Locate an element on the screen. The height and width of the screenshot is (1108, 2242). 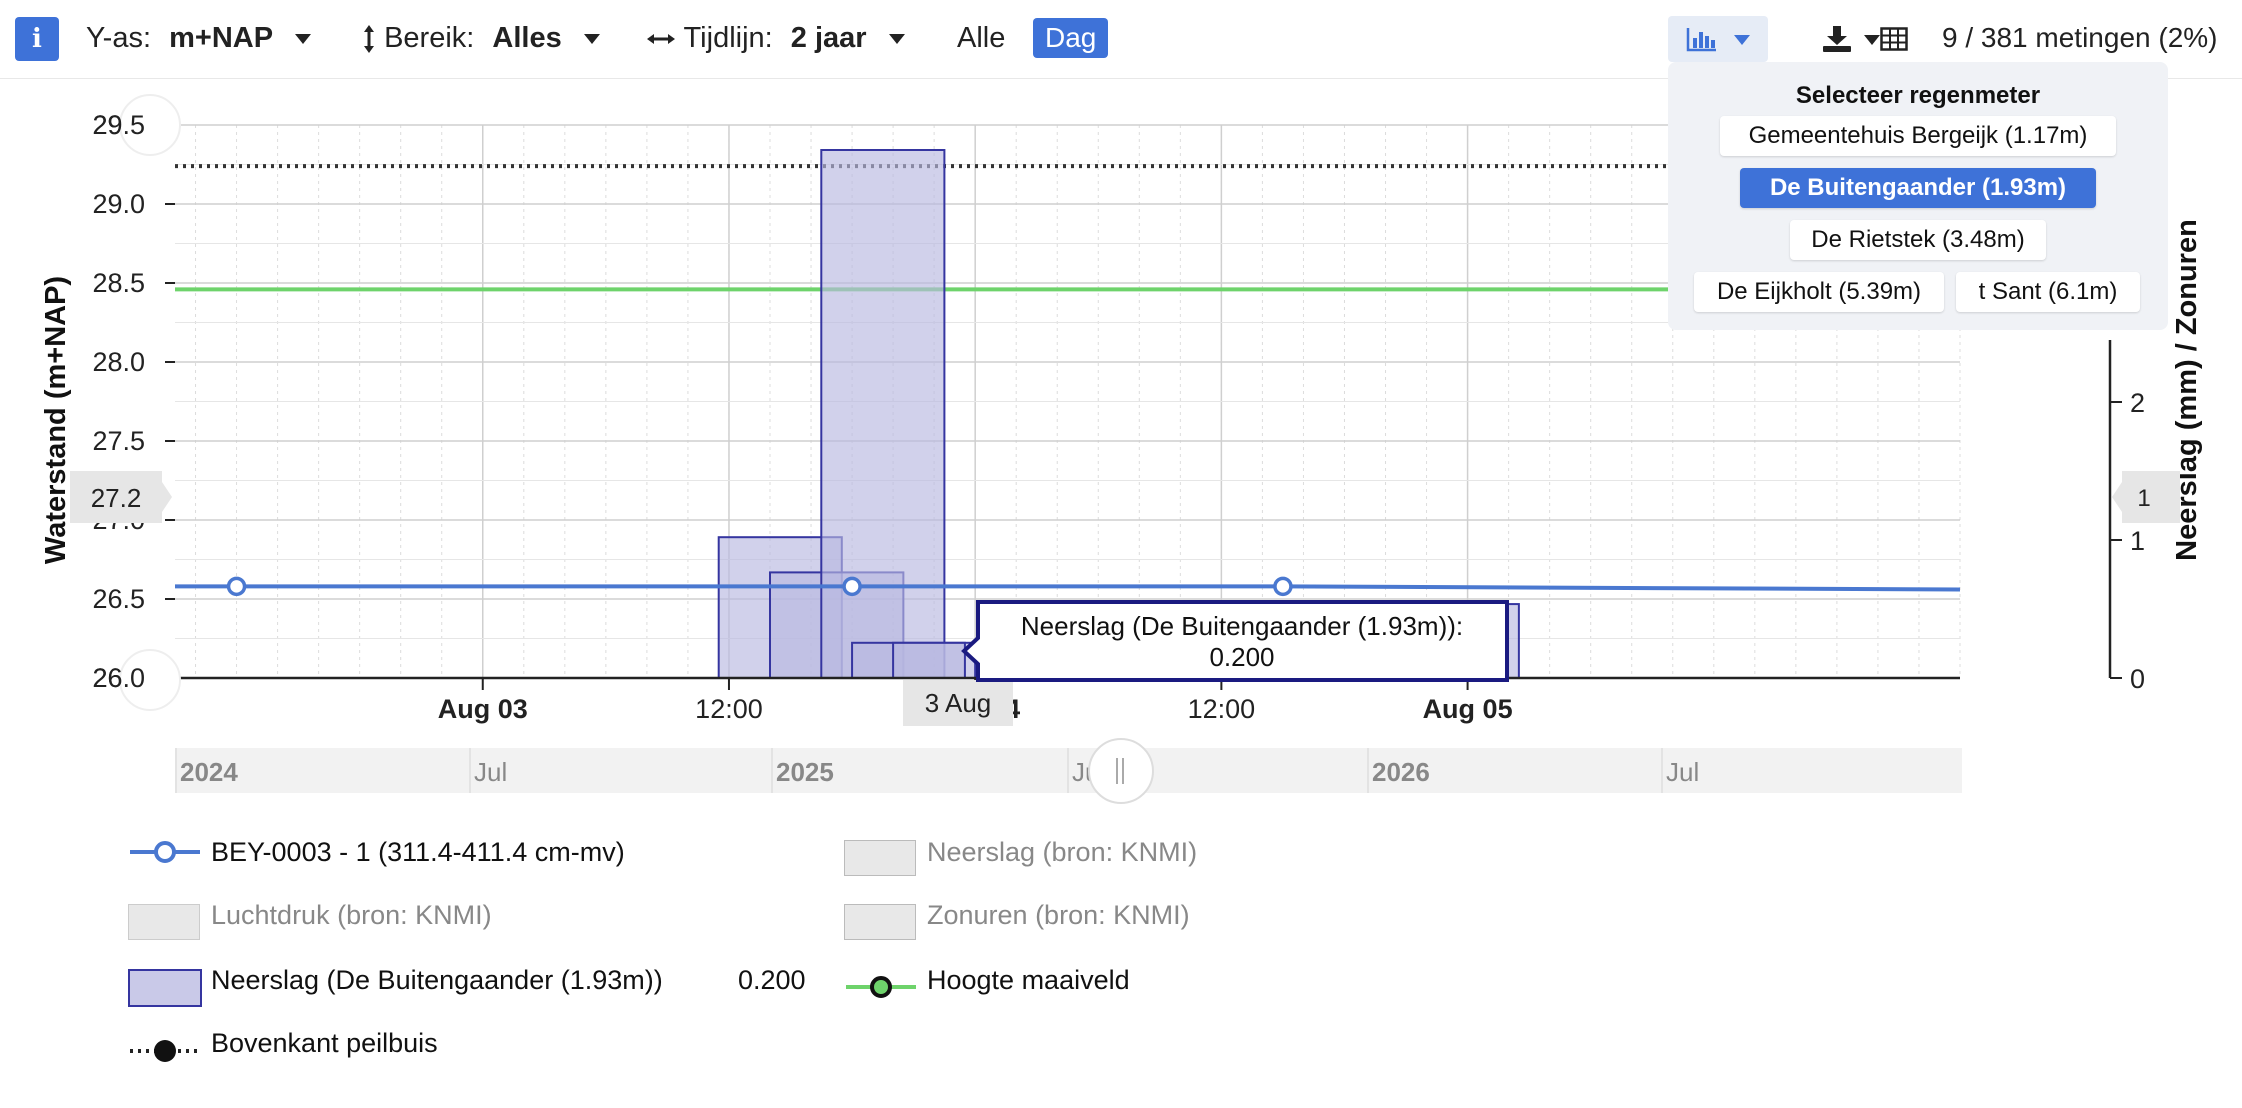
chart-settings-button is located at coordinates (1718, 39).